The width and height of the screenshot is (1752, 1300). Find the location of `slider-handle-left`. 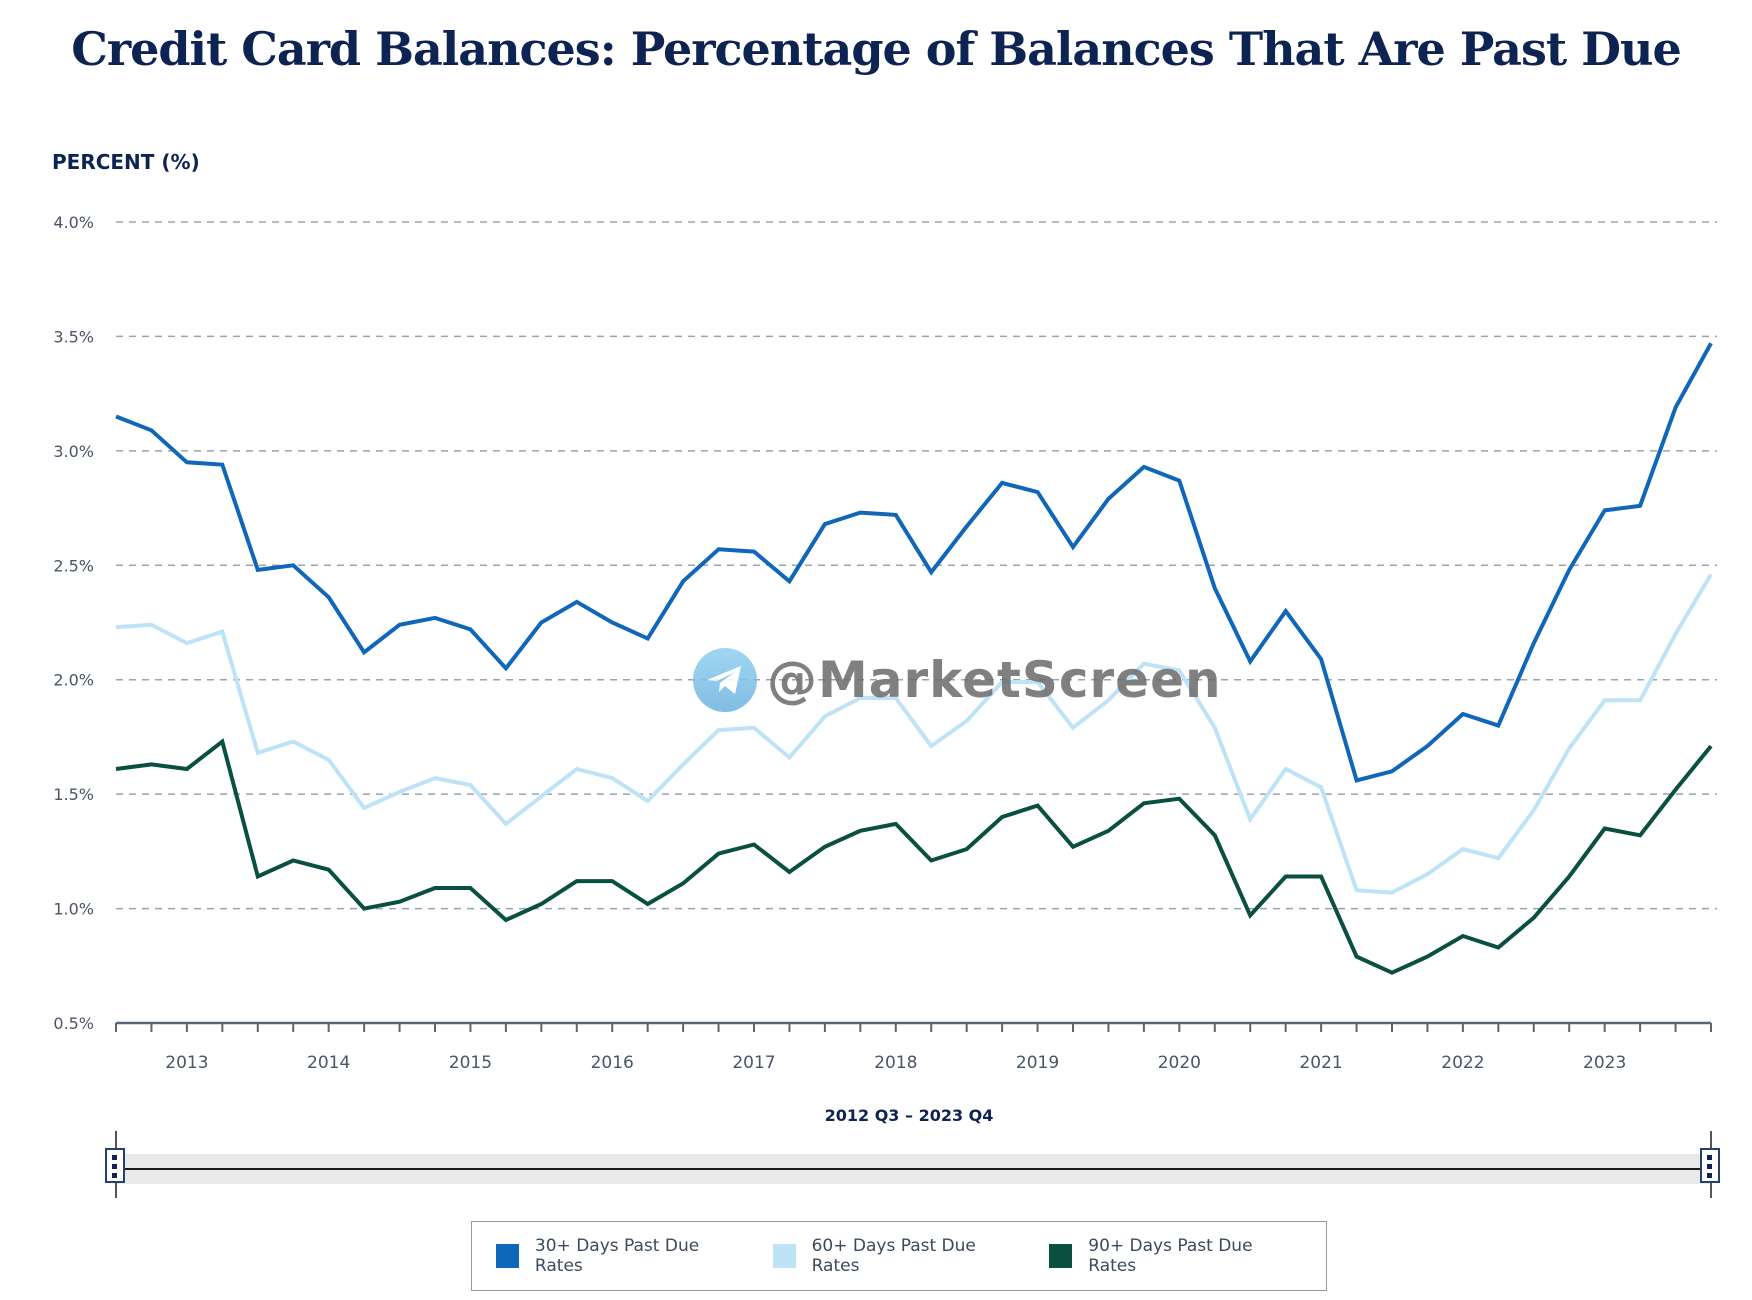

slider-handle-left is located at coordinates (115, 1164).